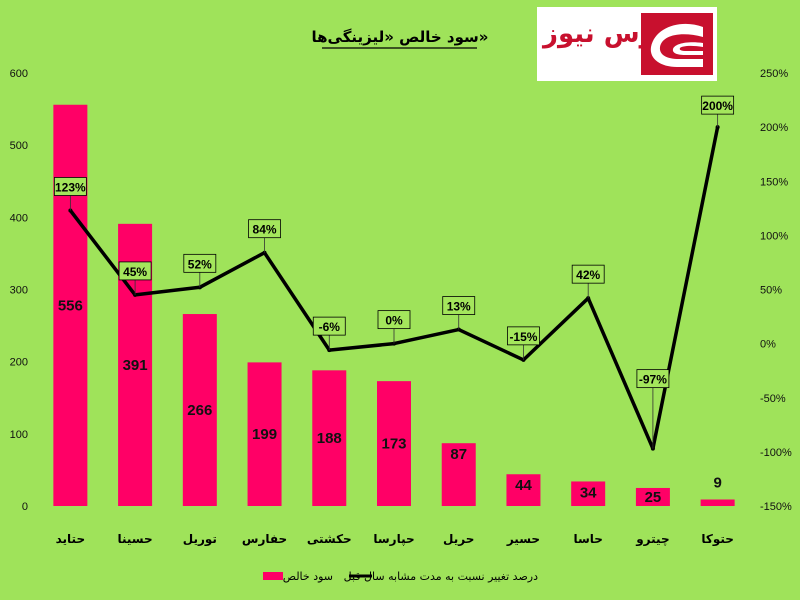 This screenshot has height=600, width=800. I want to click on line-value-label: 45%, so click(135, 272).